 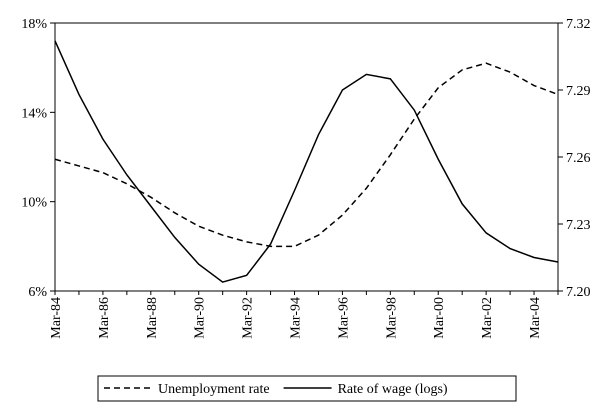 I want to click on y-tick-label: 14%, so click(x=34, y=113).